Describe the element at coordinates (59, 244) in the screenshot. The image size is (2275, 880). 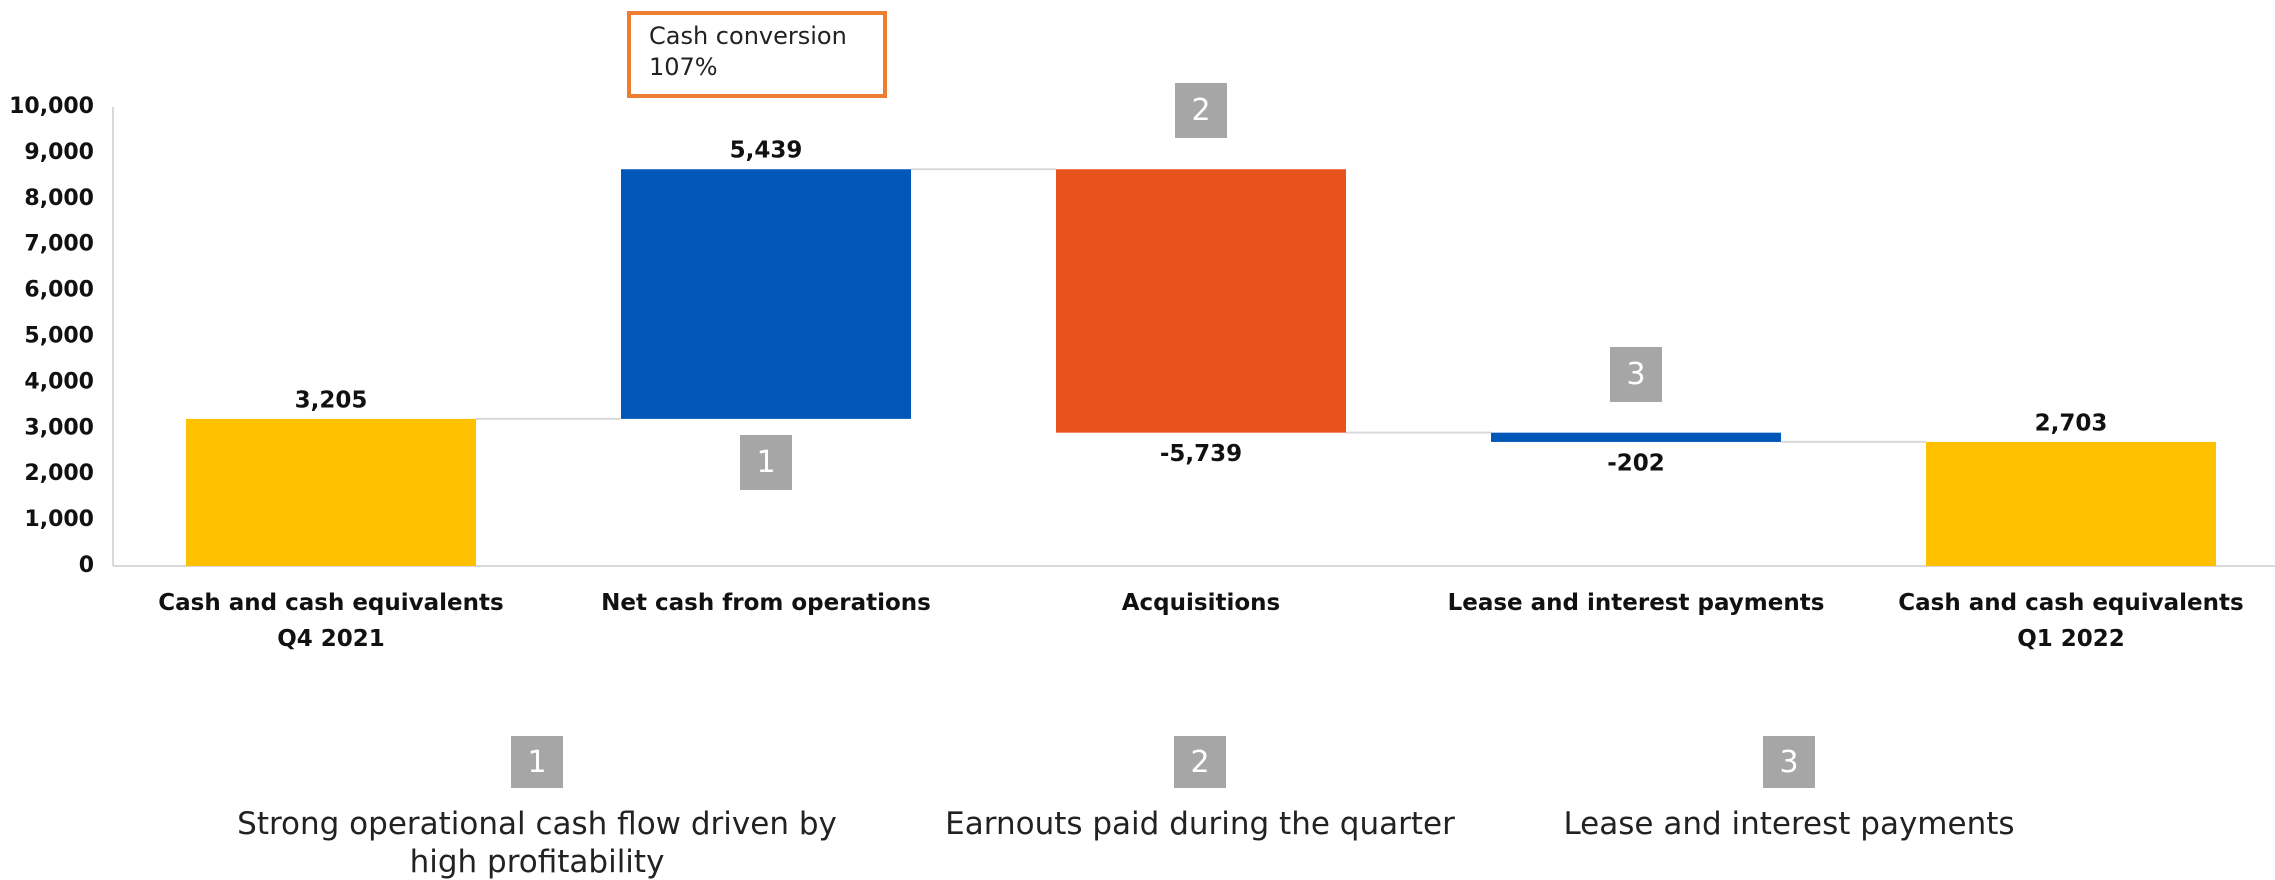
I see `y-tick-label: 7,000` at that location.